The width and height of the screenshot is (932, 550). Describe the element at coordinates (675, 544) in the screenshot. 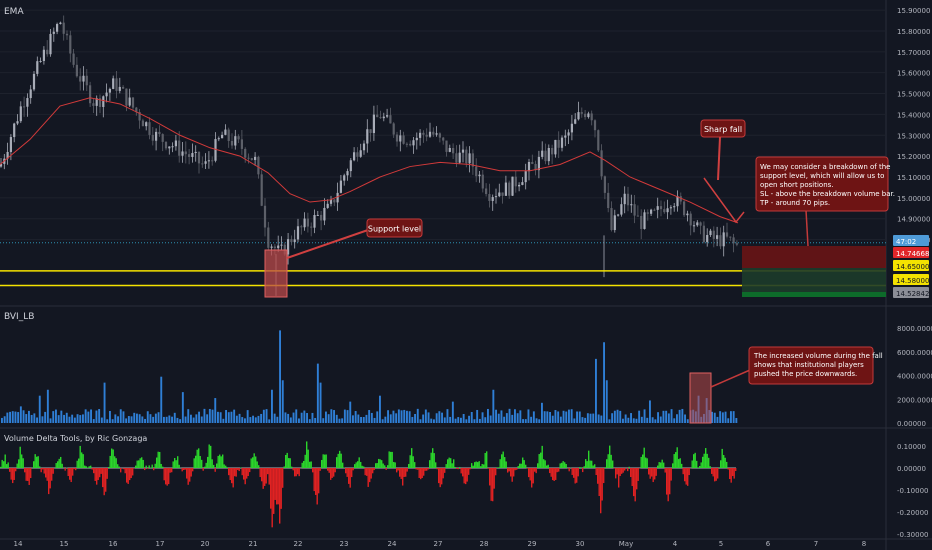

I see `time-axis-label: 4` at that location.